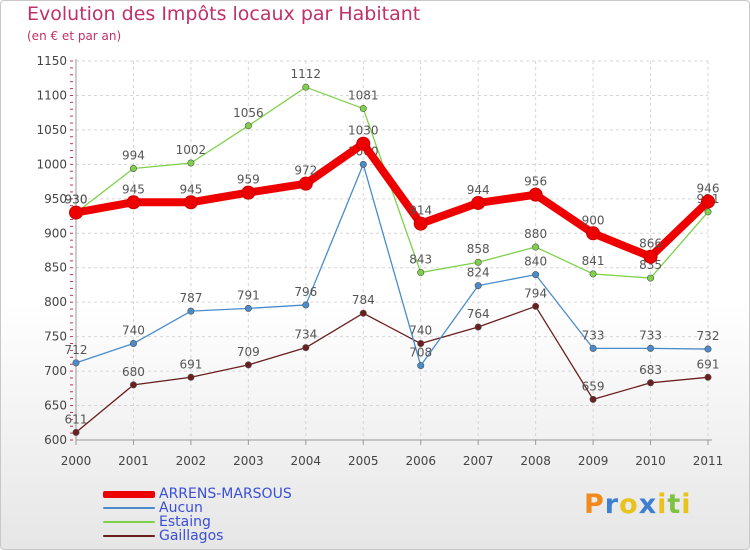 Image resolution: width=750 pixels, height=550 pixels. Describe the element at coordinates (191, 150) in the screenshot. I see `data-label: 1002` at that location.